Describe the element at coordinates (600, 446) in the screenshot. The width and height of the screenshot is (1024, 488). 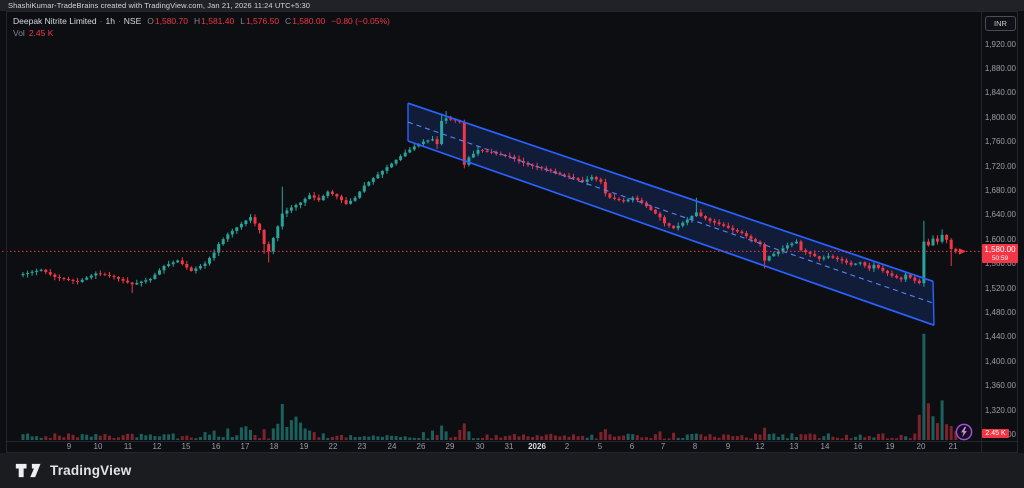
I see `time-tick-label: 5` at that location.